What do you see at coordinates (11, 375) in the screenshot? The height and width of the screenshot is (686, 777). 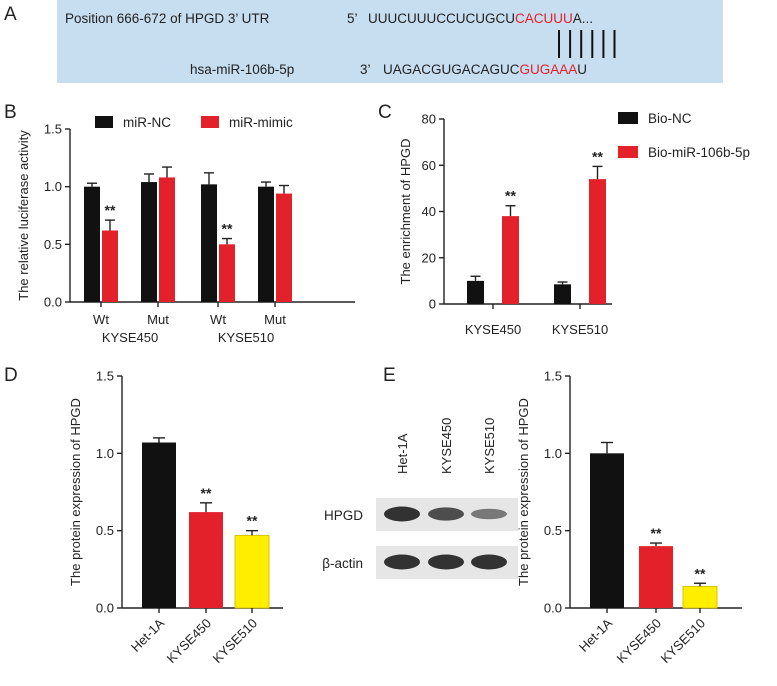 I see `panel-letter-d: D` at bounding box center [11, 375].